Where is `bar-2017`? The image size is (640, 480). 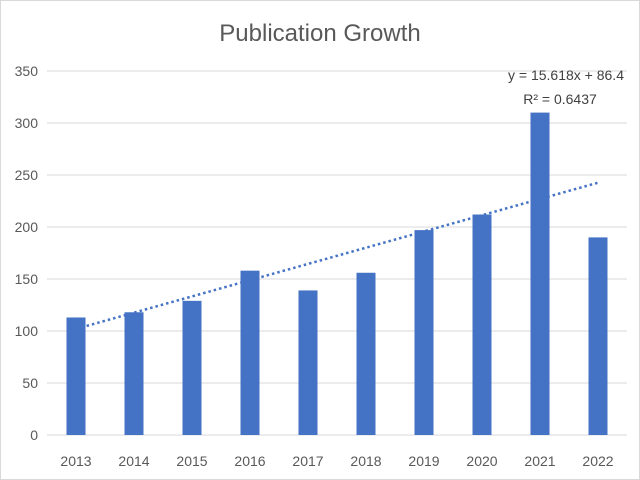 bar-2017 is located at coordinates (308, 362).